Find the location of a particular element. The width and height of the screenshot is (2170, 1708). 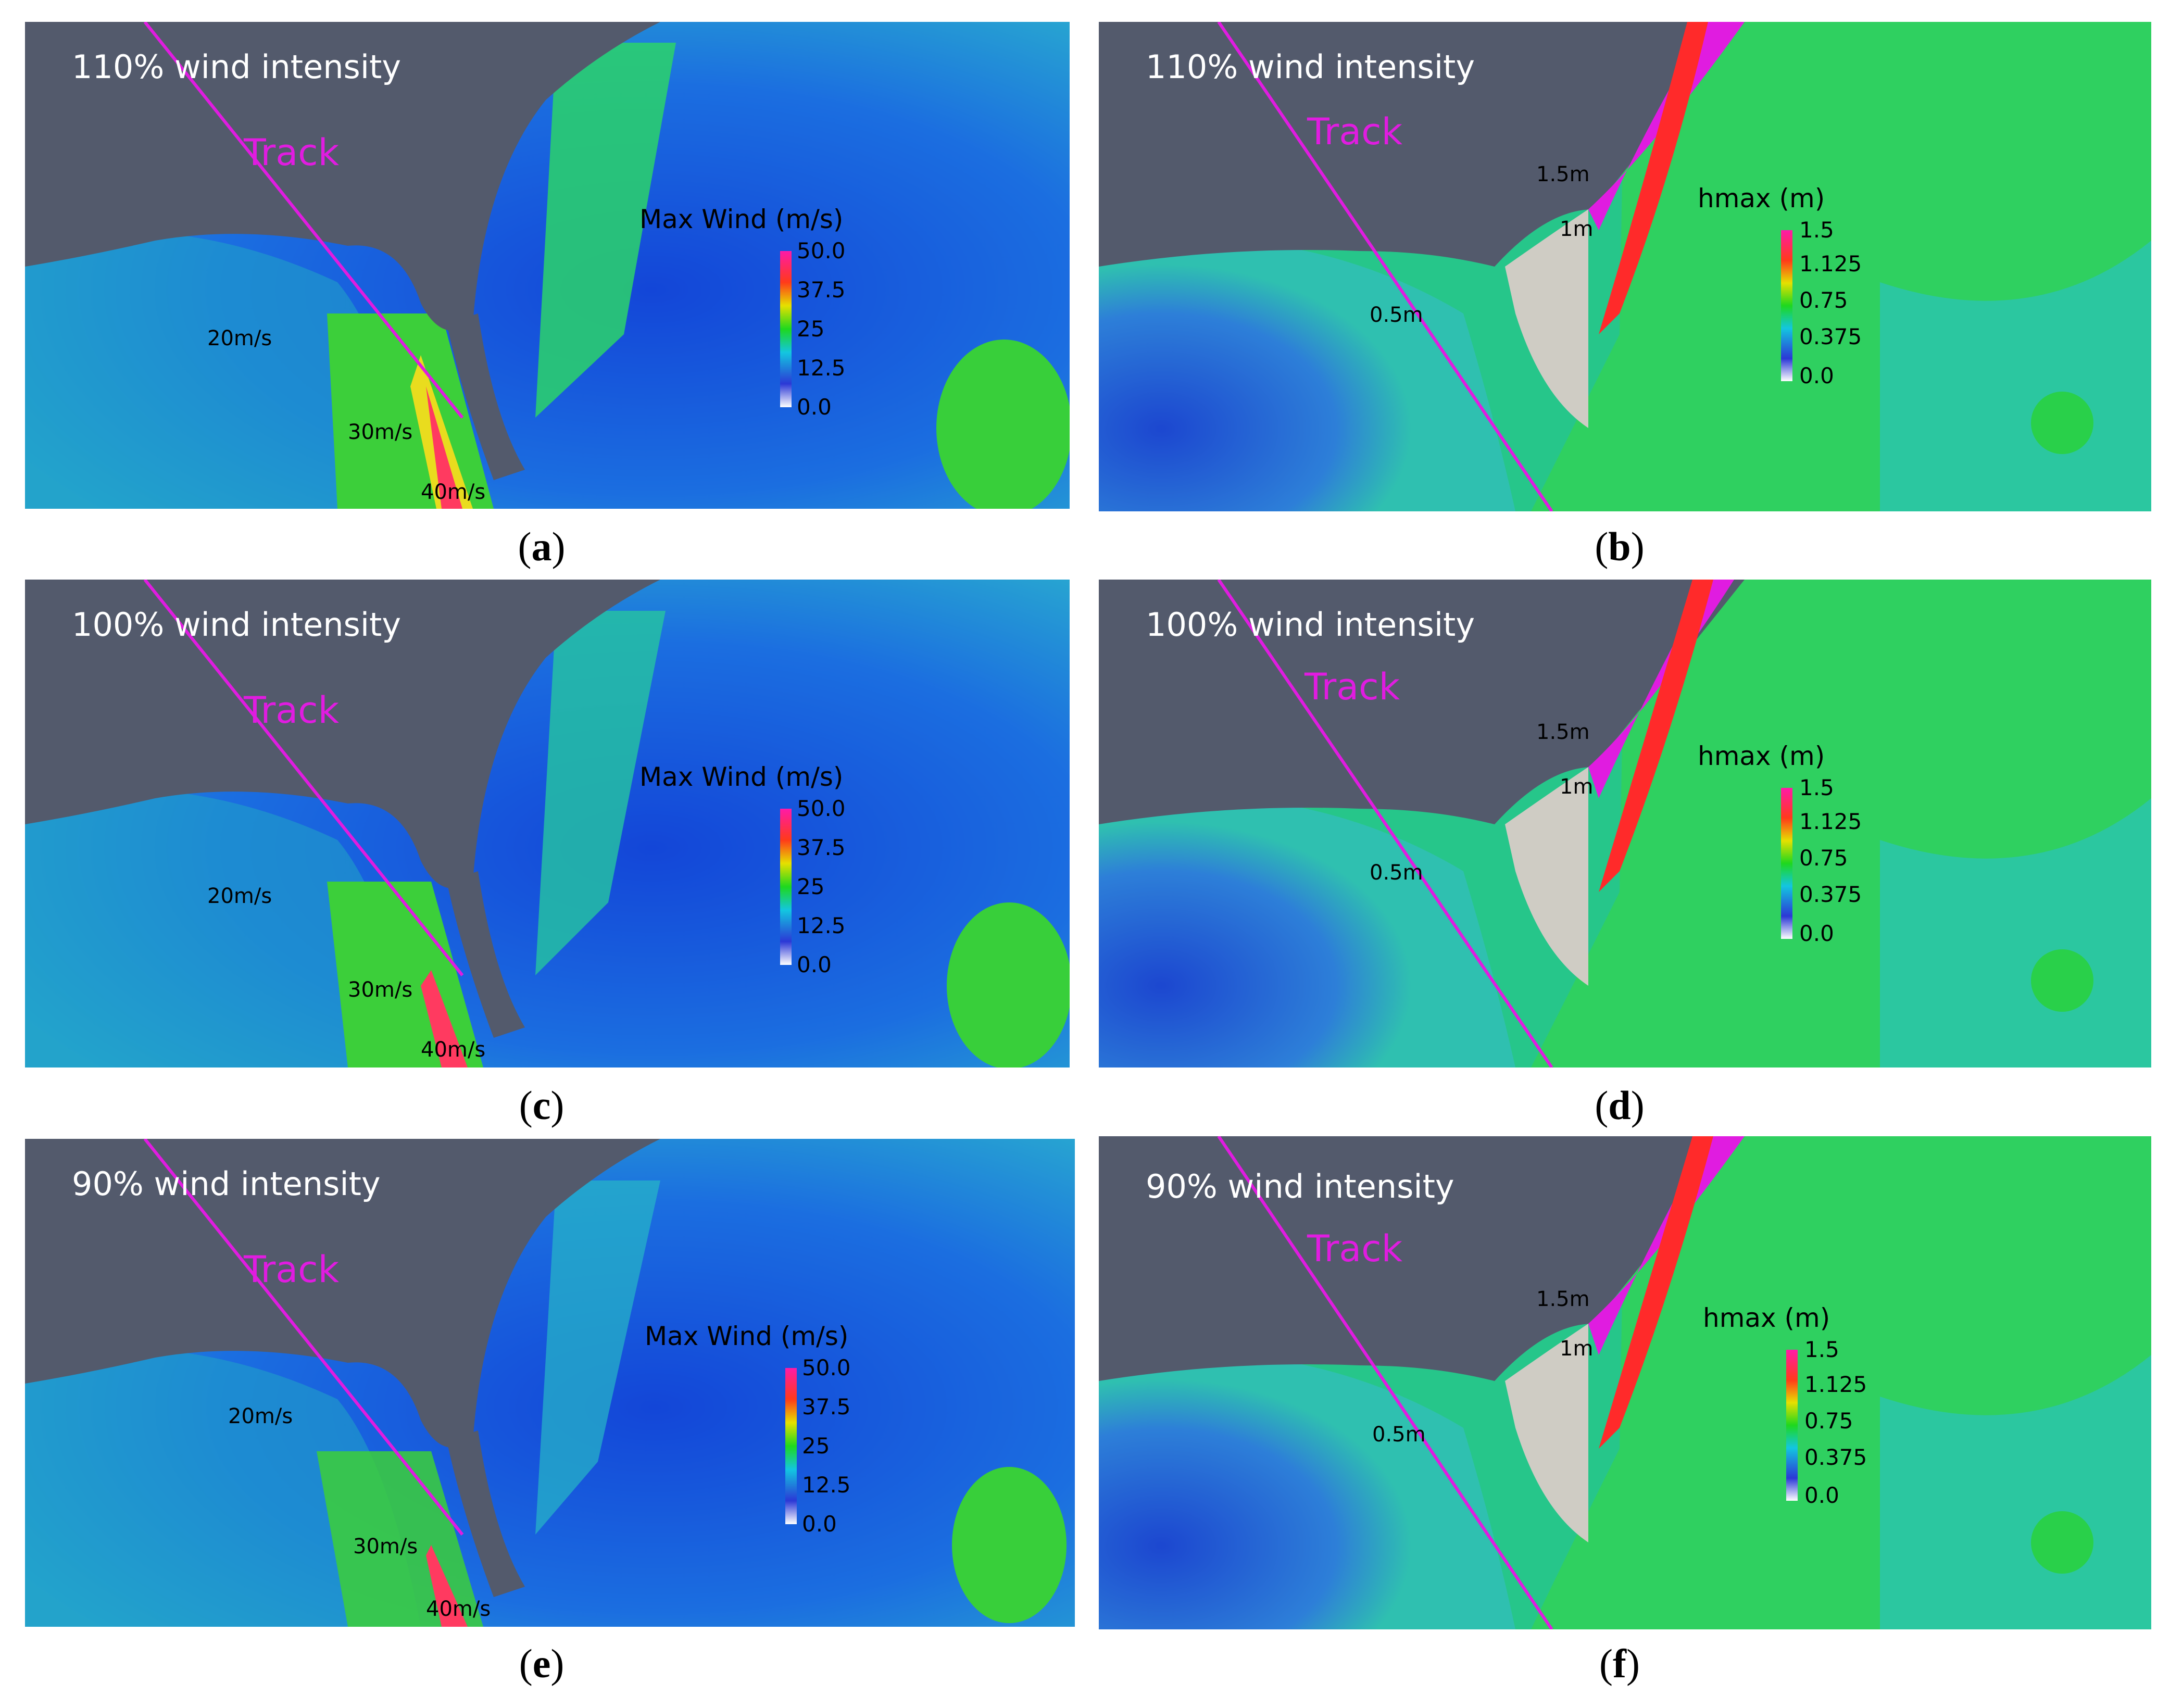

panel-caption: (a) is located at coordinates (542, 546).